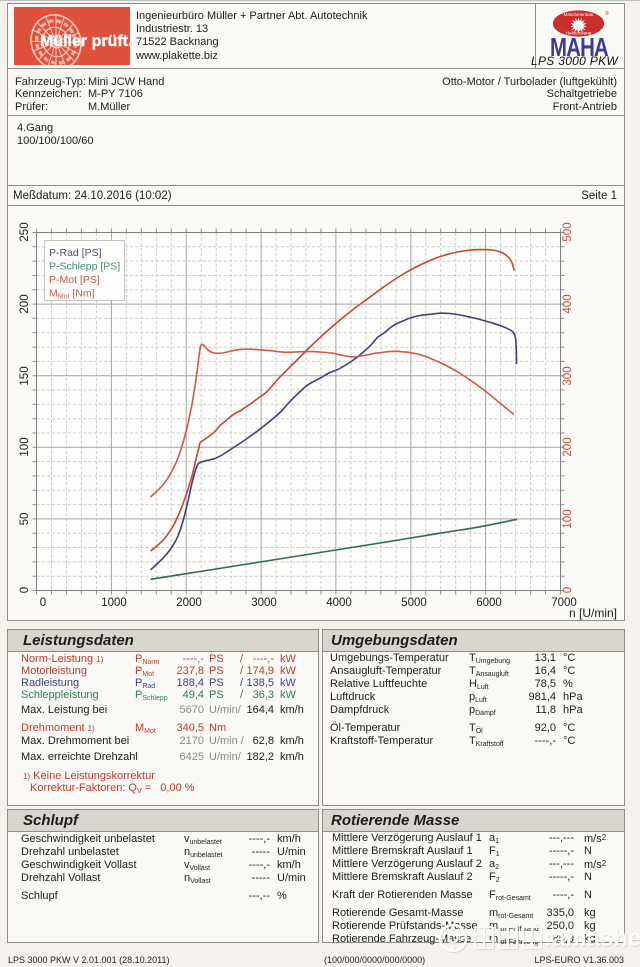 The width and height of the screenshot is (640, 967). What do you see at coordinates (568, 303) in the screenshot?
I see `svg-text: 400` at bounding box center [568, 303].